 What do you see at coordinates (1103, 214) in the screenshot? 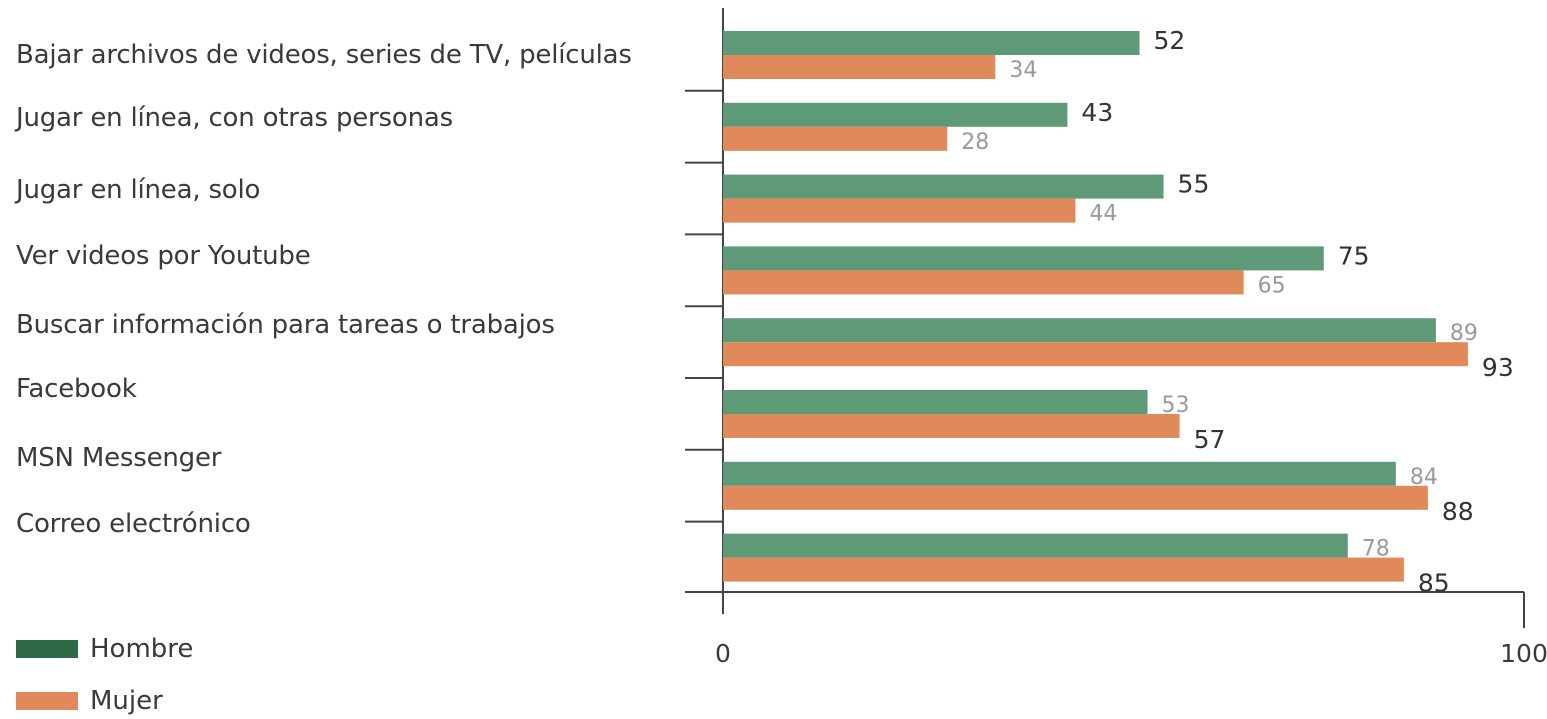
I see `data-label-mujer: 44` at bounding box center [1103, 214].